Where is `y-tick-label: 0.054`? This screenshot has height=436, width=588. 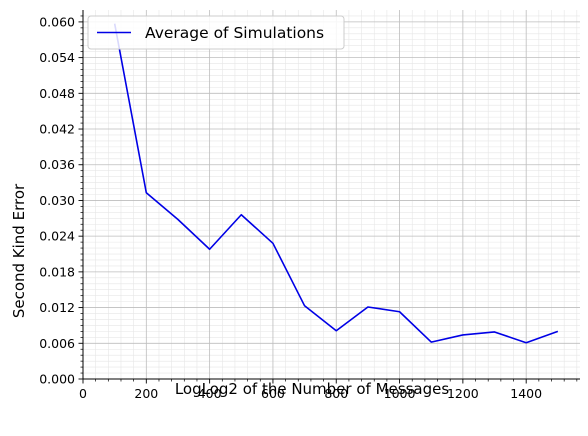
y-tick-label: 0.054 is located at coordinates (57, 57).